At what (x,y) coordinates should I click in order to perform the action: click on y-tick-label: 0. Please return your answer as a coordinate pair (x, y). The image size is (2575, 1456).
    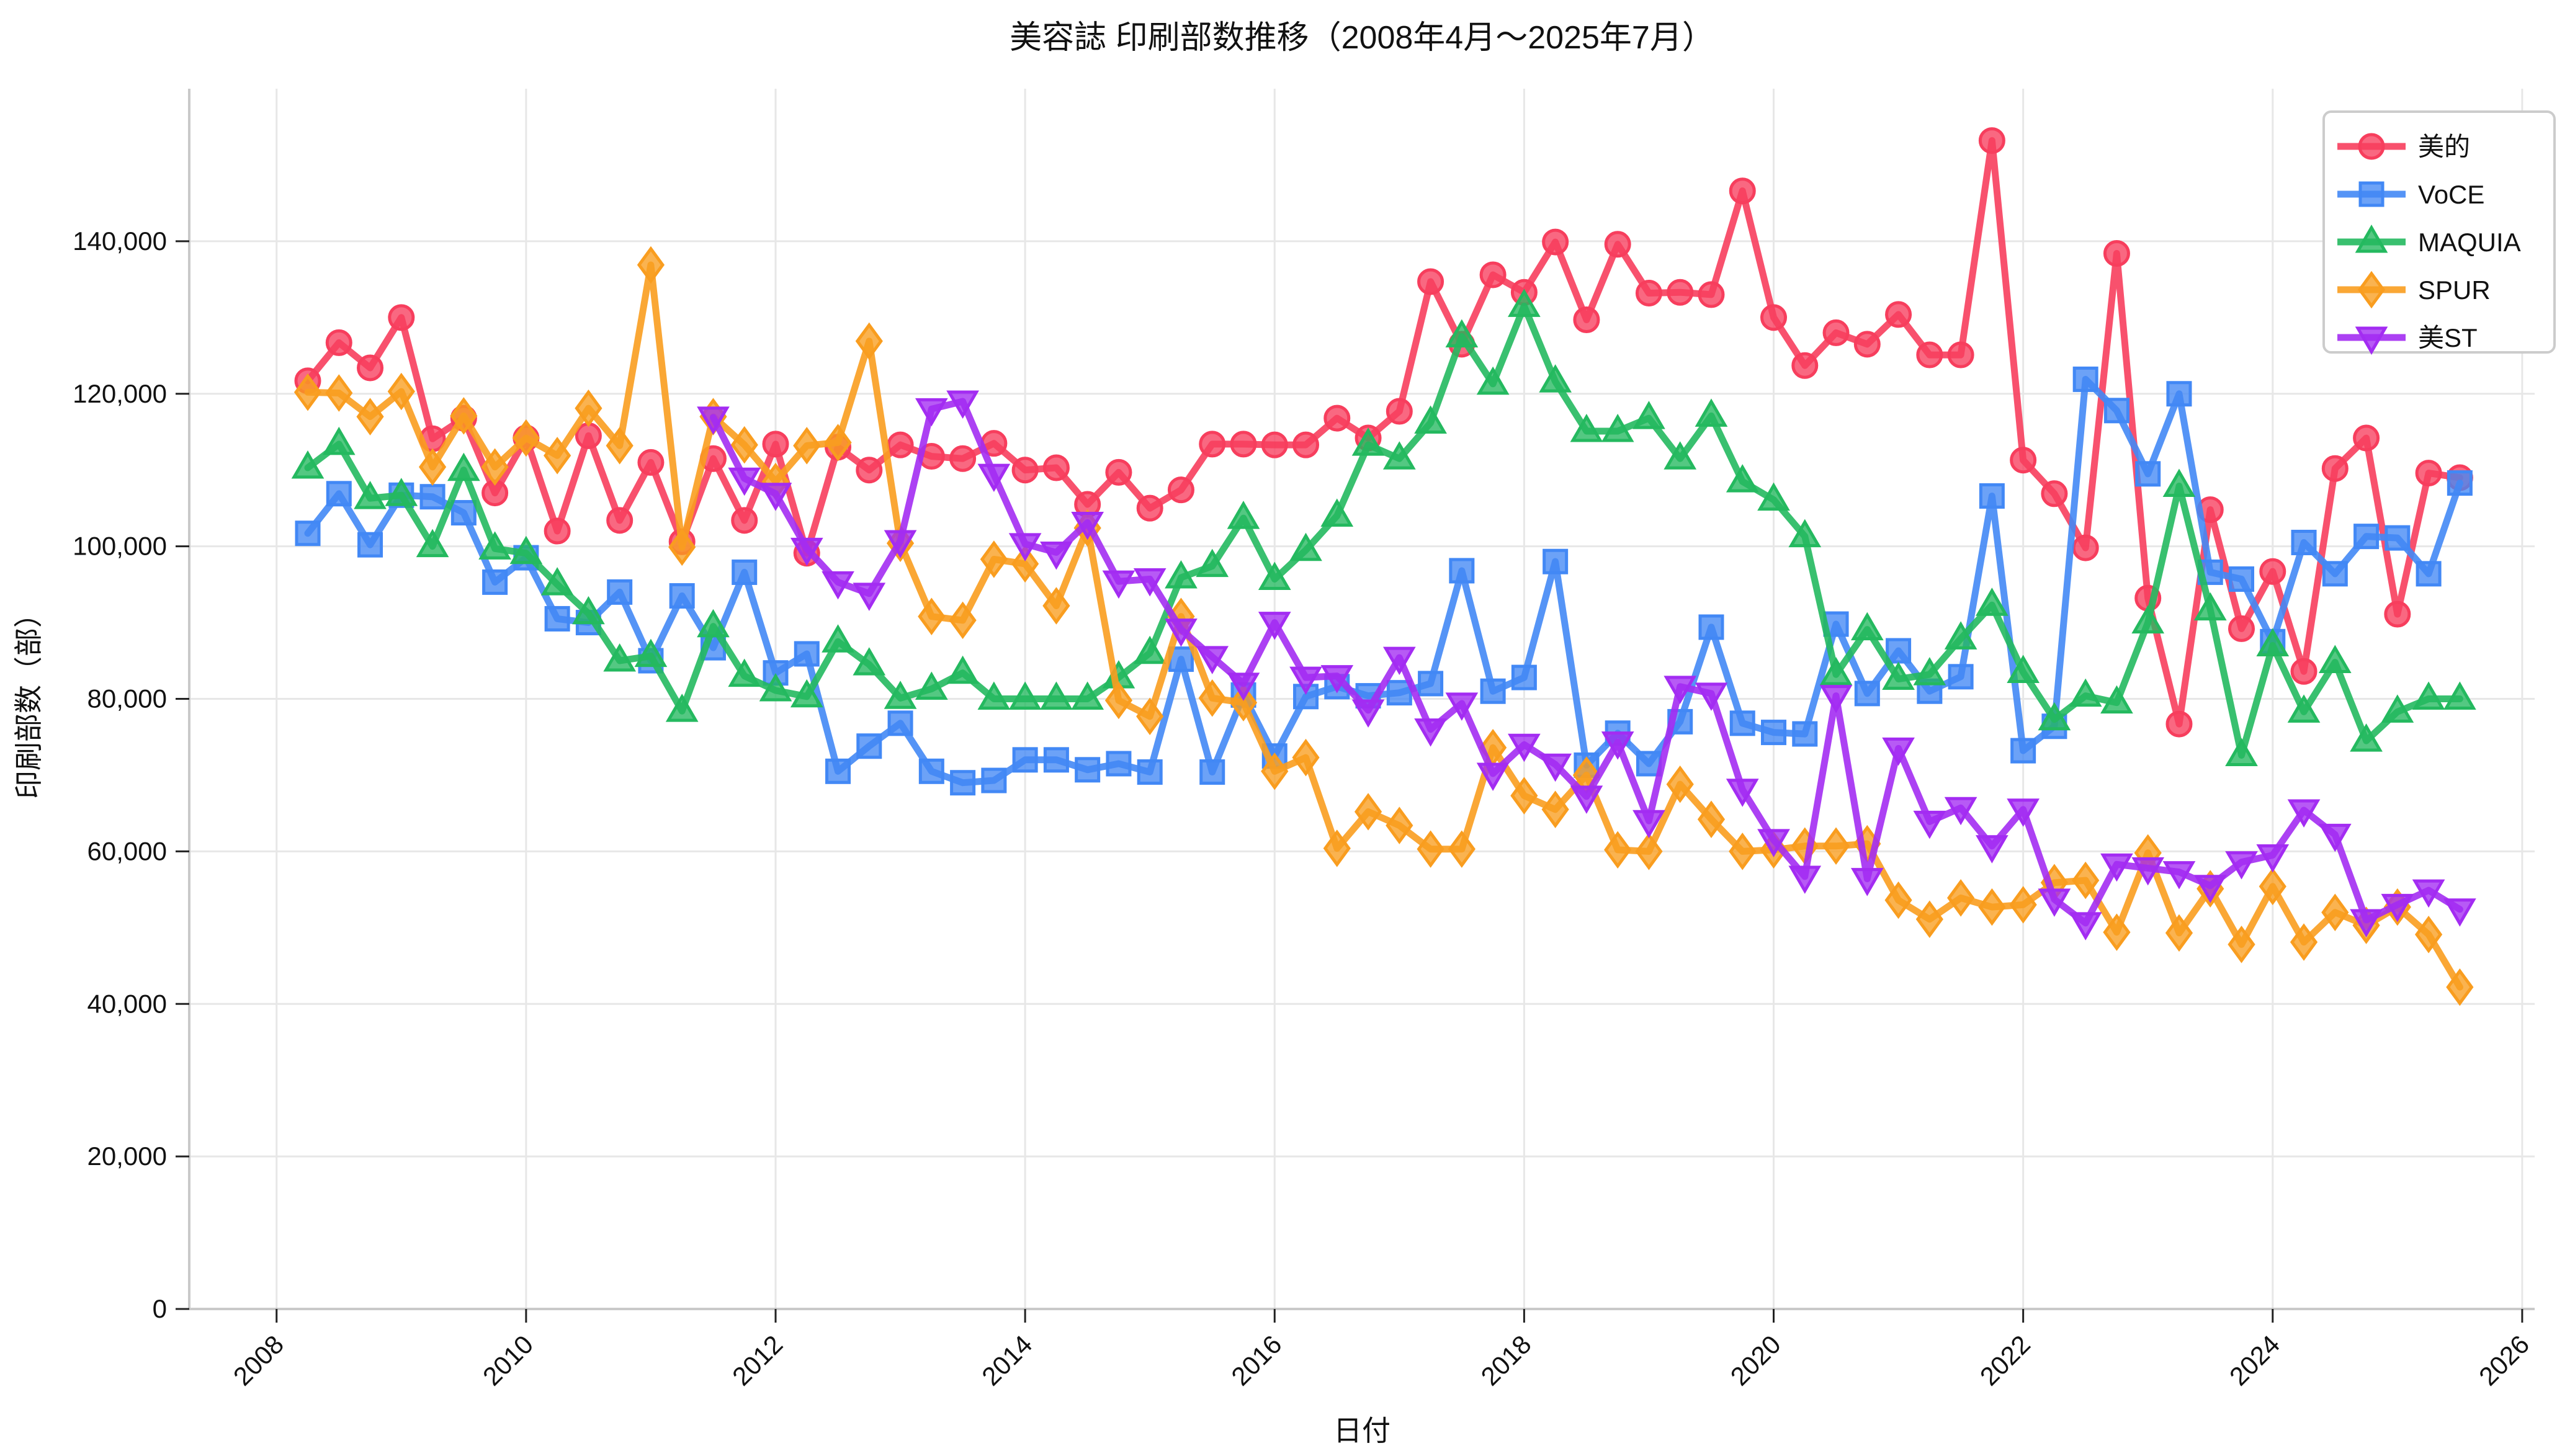
    Looking at the image, I should click on (160, 1308).